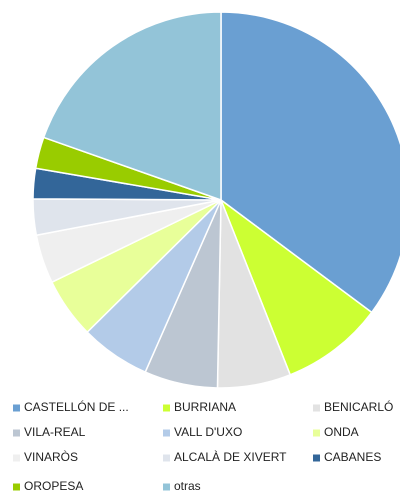 This screenshot has width=400, height=497. Describe the element at coordinates (358, 406) in the screenshot. I see `legend-label: BENICARLÓ` at that location.